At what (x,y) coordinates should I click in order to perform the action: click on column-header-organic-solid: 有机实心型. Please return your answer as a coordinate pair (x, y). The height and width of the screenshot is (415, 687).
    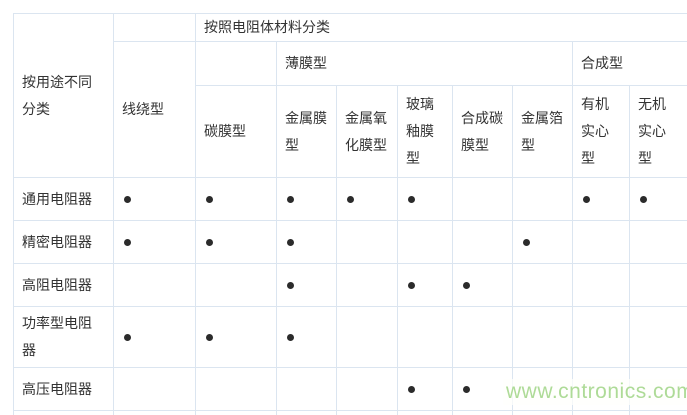
    Looking at the image, I should click on (601, 131).